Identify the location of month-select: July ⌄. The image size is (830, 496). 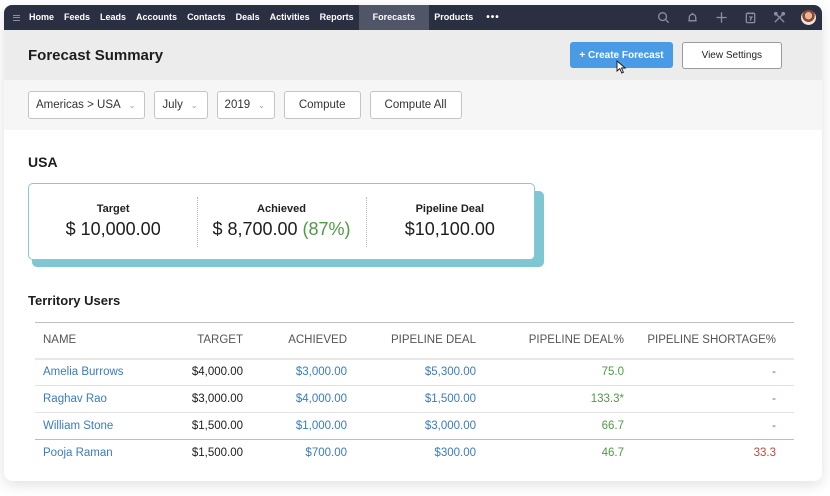
(181, 105).